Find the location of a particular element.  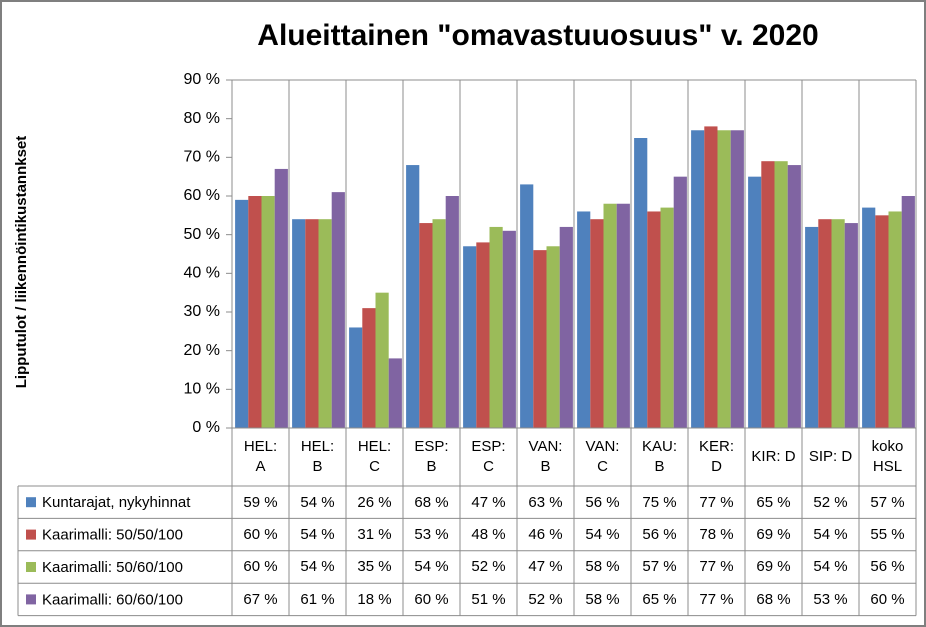

table-value: 48 % is located at coordinates (488, 534).